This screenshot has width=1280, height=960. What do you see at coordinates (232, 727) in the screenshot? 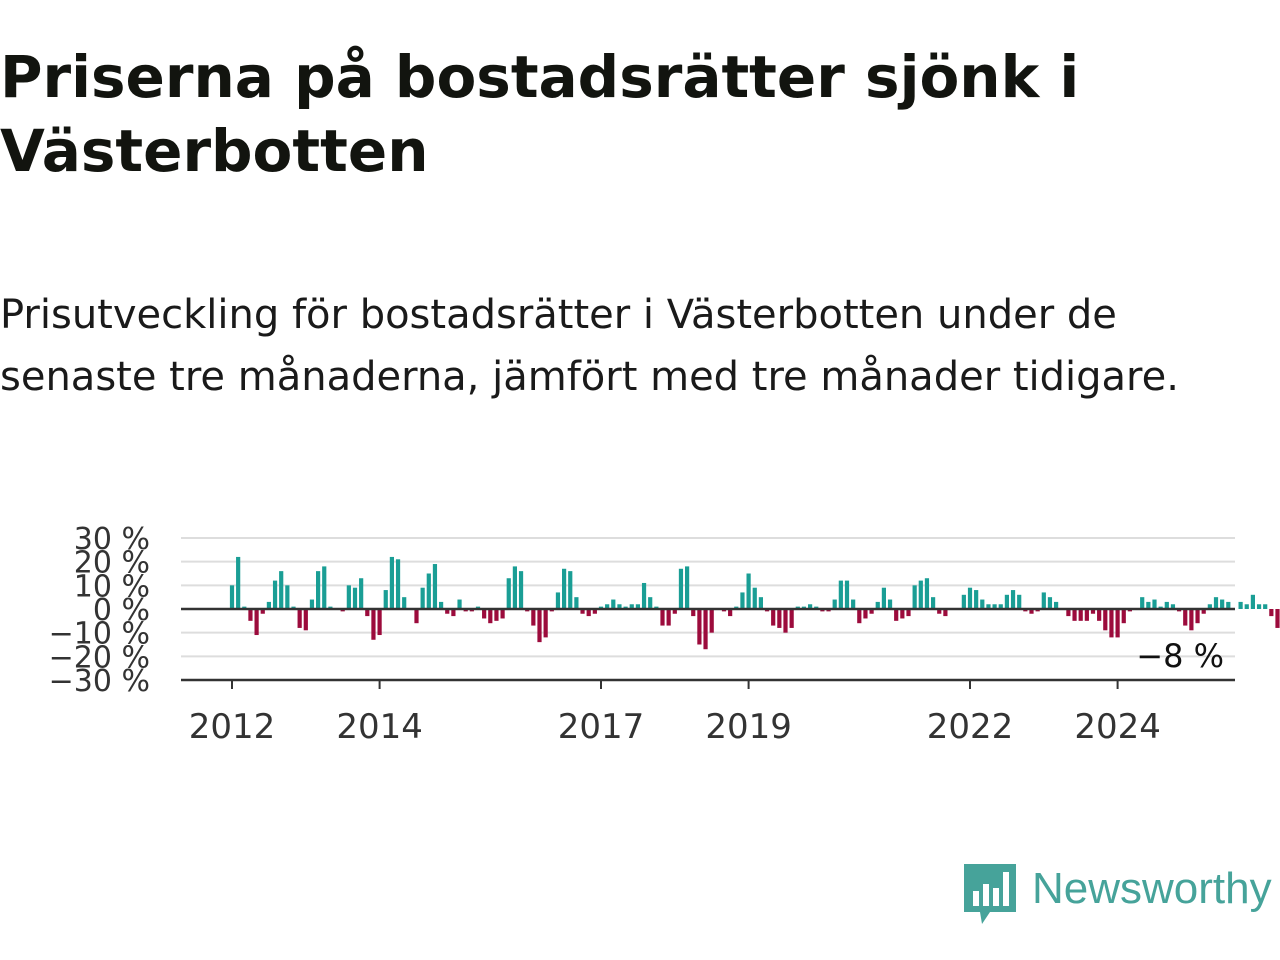
I see `x-tick-label: 2012` at bounding box center [232, 727].